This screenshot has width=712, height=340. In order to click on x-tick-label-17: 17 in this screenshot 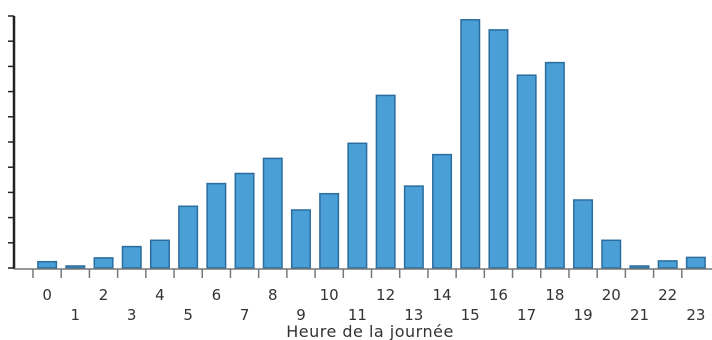, I will do `click(526, 315)`.